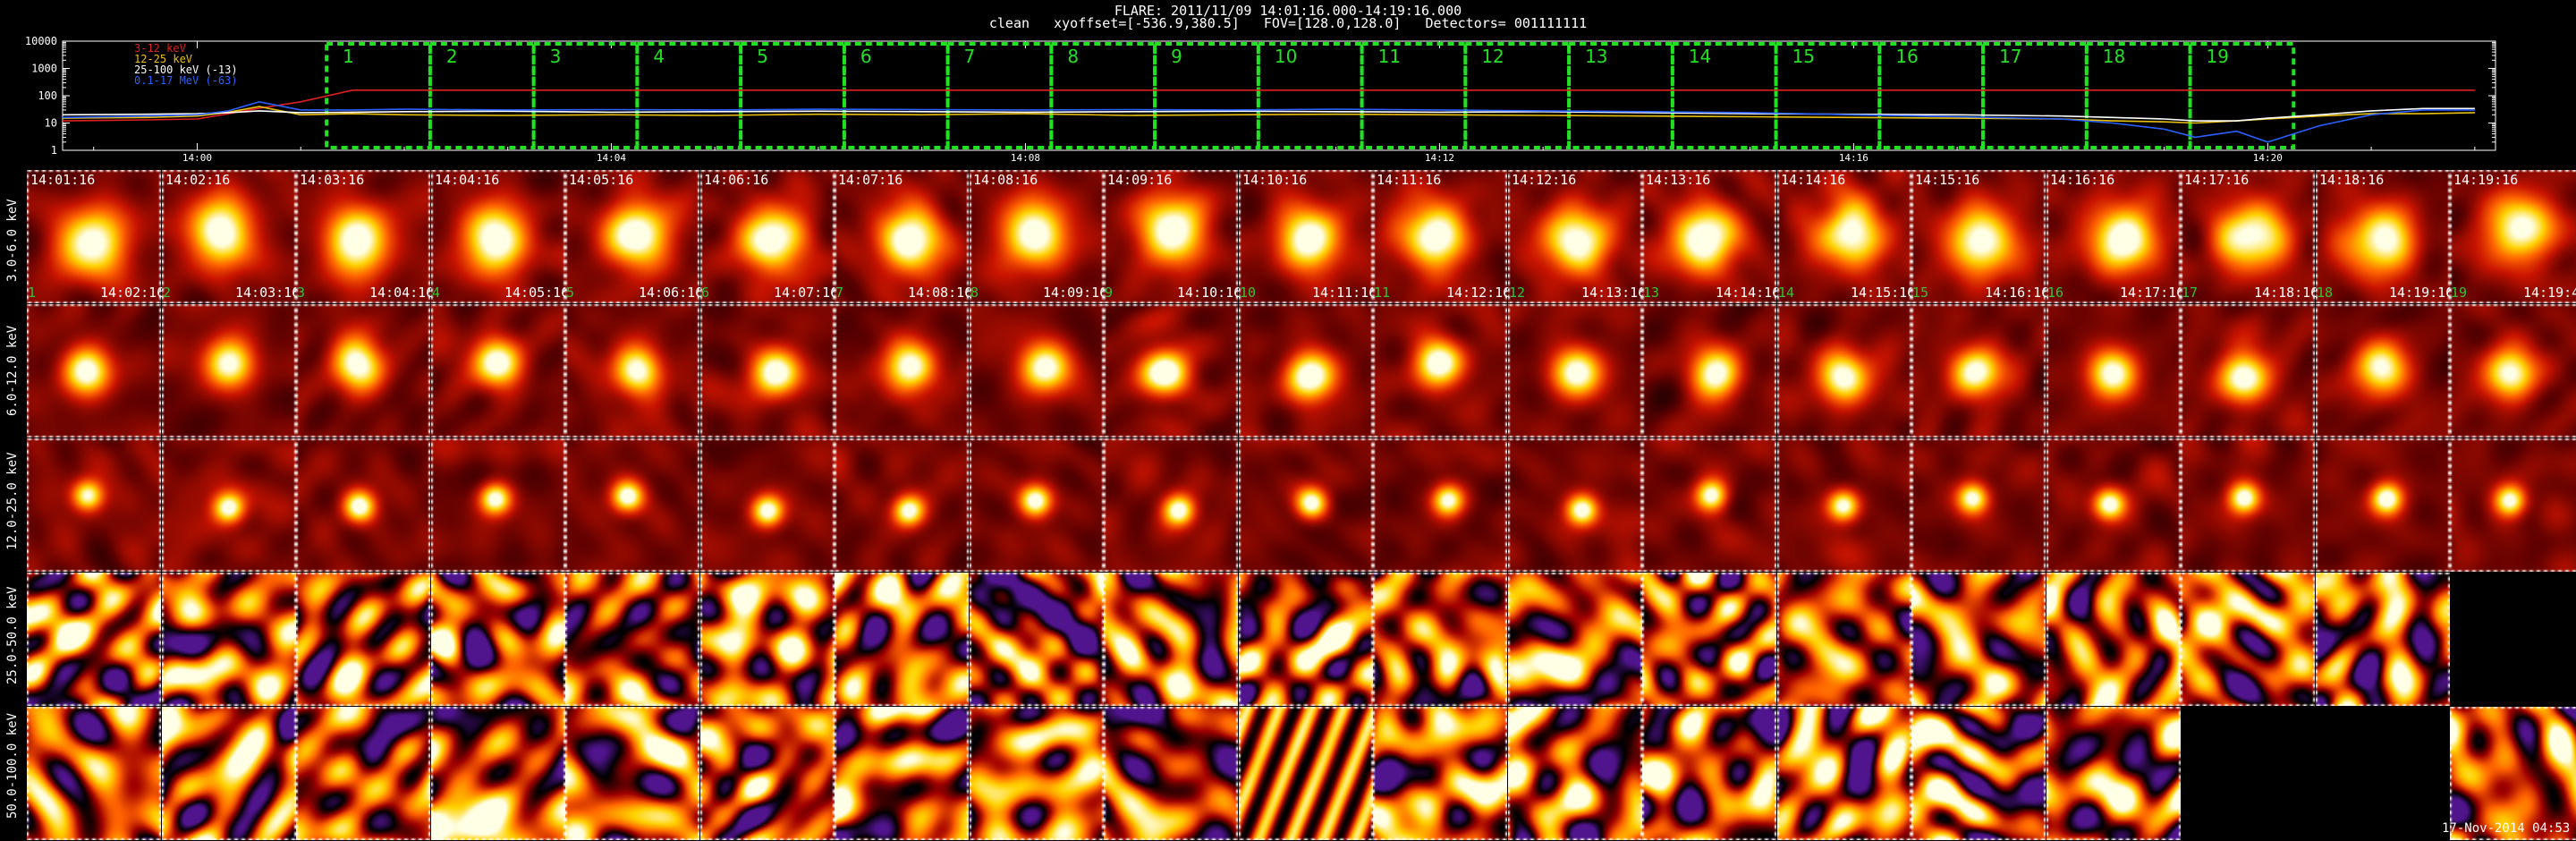 This screenshot has height=841, width=2576. I want to click on panel-end-time: 14:17:16, so click(2152, 293).